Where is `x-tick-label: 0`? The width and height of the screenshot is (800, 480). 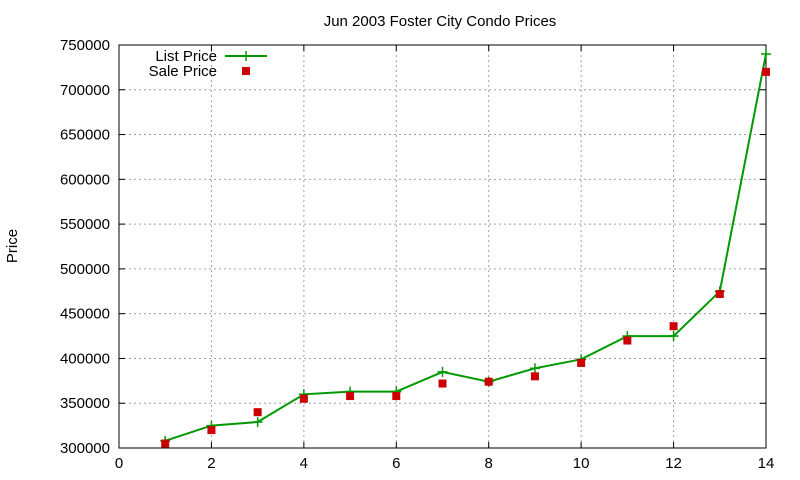
x-tick-label: 0 is located at coordinates (119, 463).